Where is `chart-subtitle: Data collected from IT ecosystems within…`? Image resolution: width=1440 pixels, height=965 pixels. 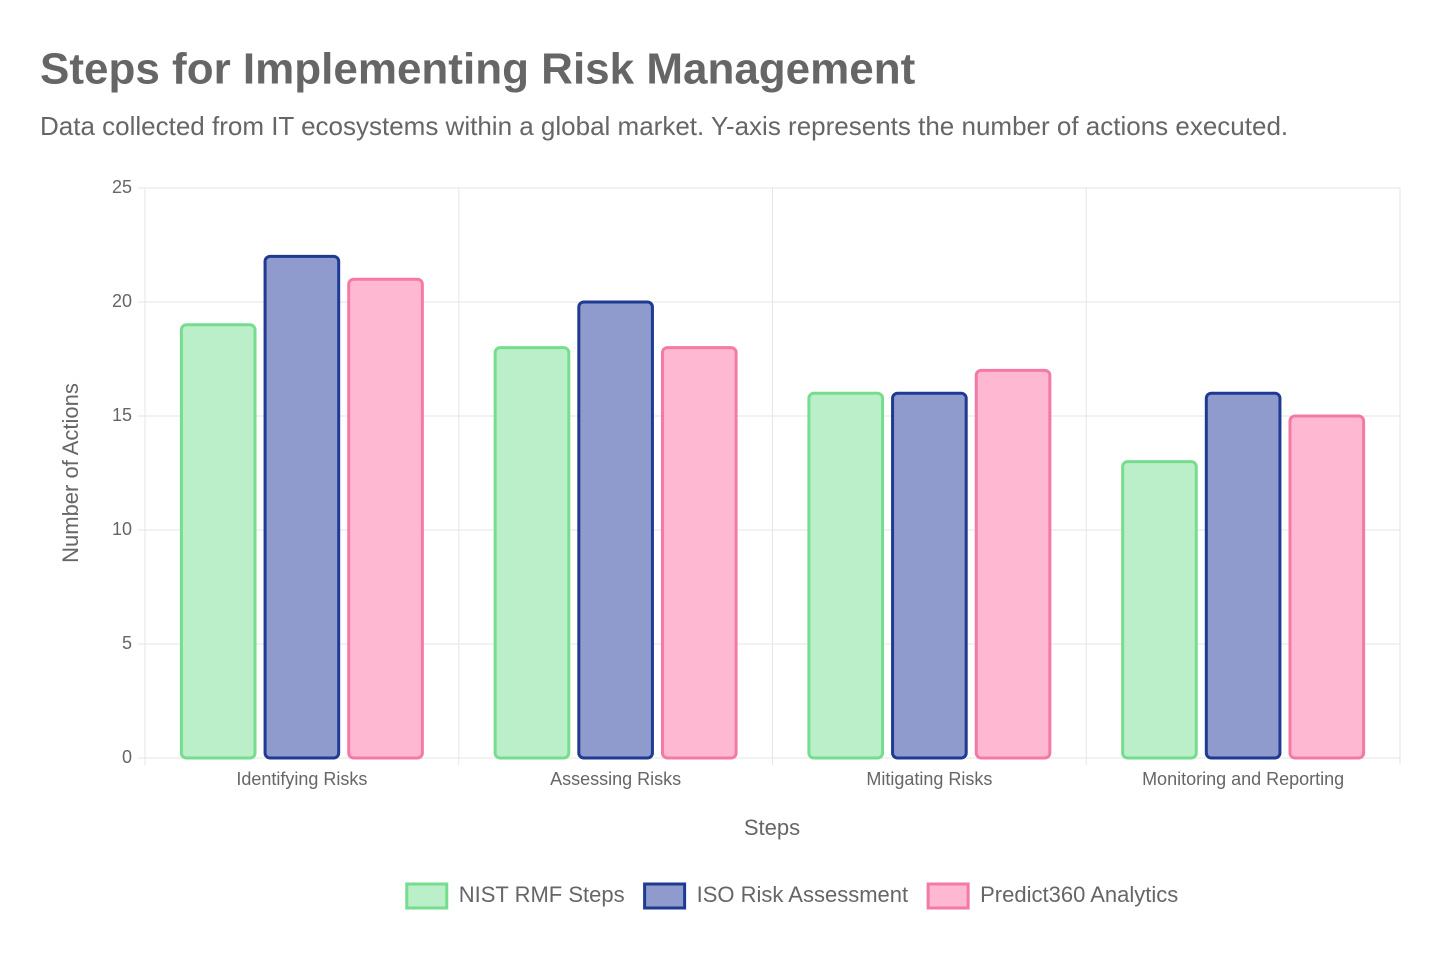 chart-subtitle: Data collected from IT ecosystems within… is located at coordinates (664, 126).